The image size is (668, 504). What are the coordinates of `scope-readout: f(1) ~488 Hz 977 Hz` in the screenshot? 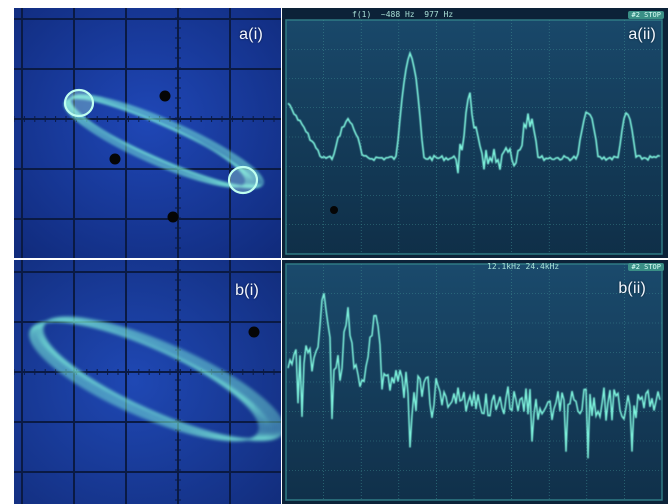 It's located at (403, 14).